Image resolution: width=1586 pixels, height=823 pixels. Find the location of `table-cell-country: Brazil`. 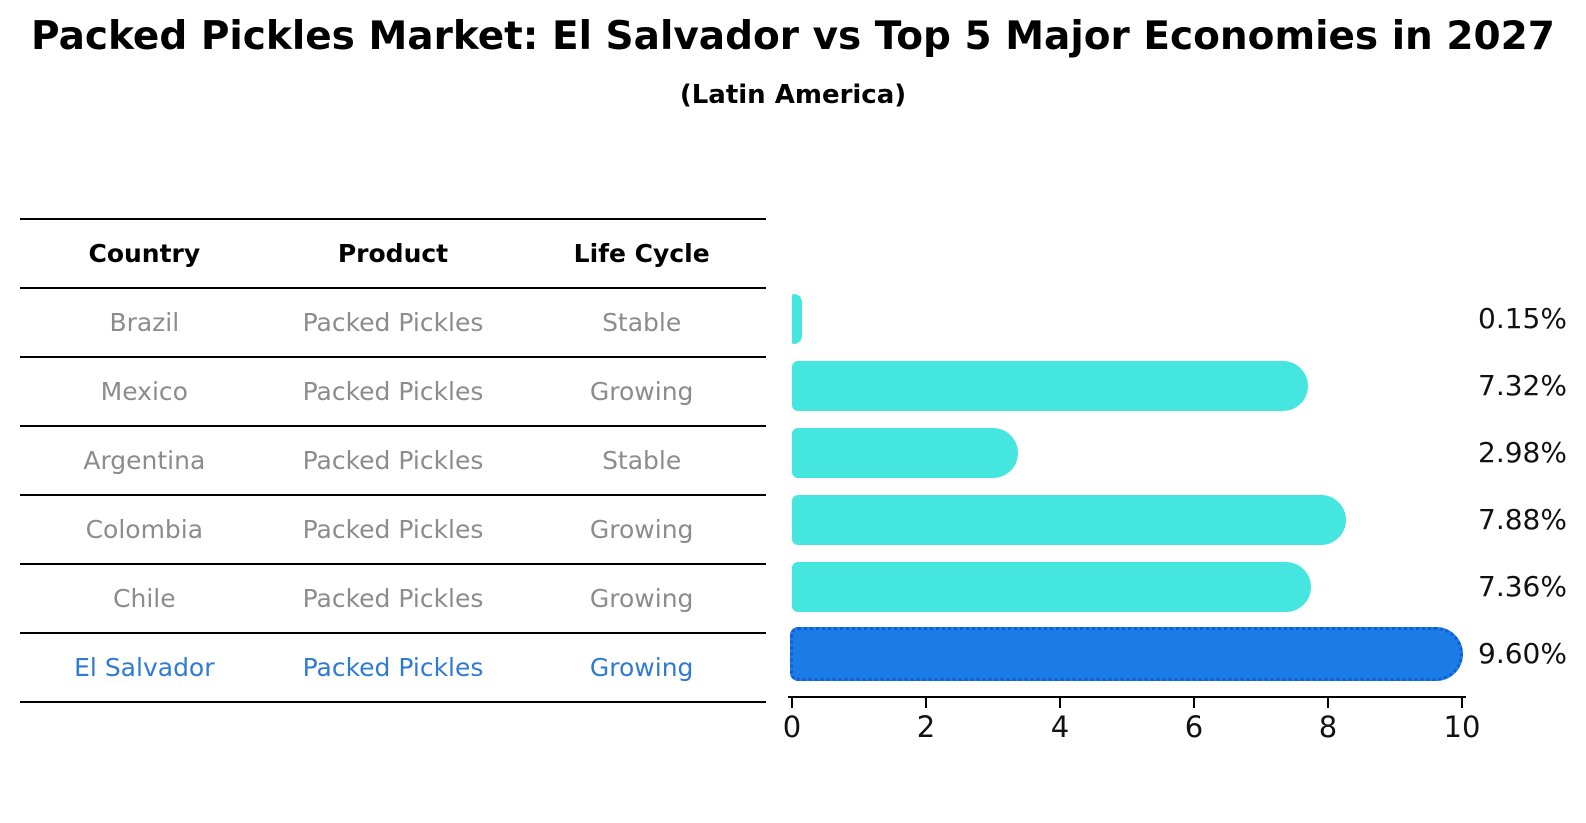

table-cell-country: Brazil is located at coordinates (144, 322).